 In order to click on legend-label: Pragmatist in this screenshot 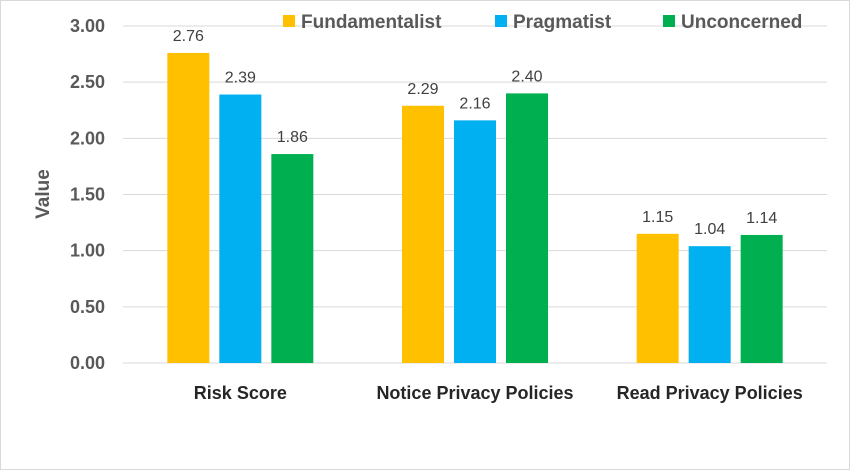, I will do `click(562, 22)`.